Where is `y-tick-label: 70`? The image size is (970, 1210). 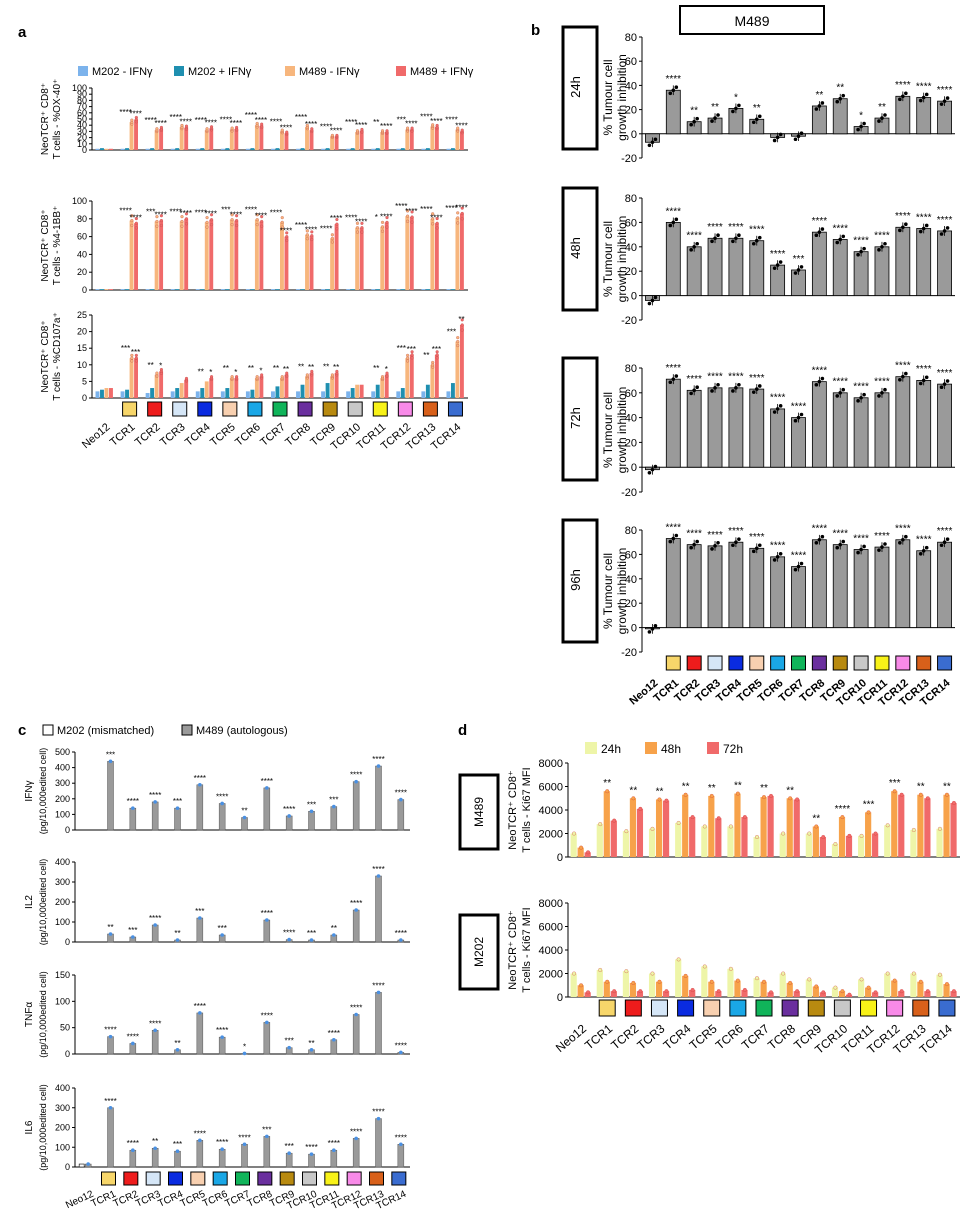 y-tick-label: 70 is located at coordinates (82, 107).